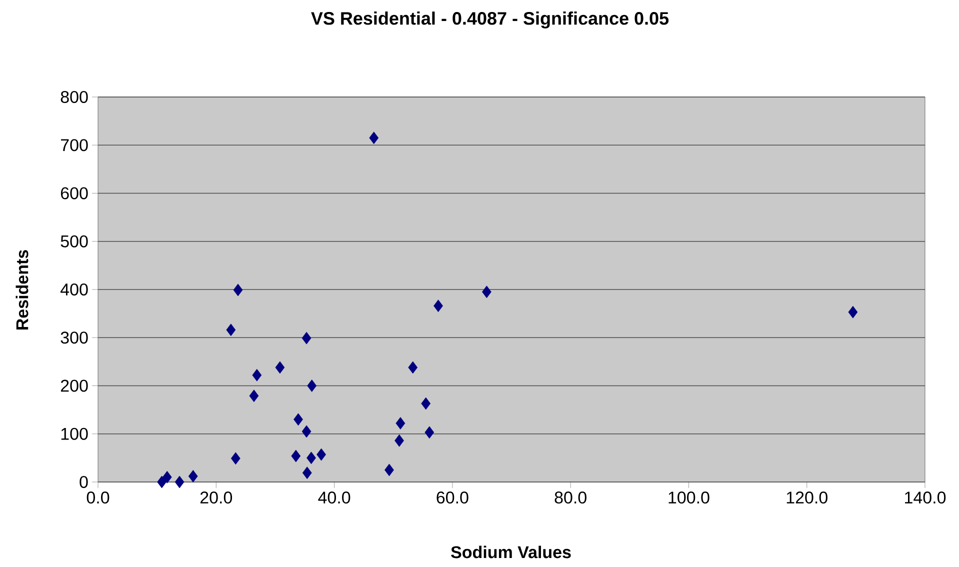 The width and height of the screenshot is (959, 567). What do you see at coordinates (74, 434) in the screenshot?
I see `y-tick-label: 100` at bounding box center [74, 434].